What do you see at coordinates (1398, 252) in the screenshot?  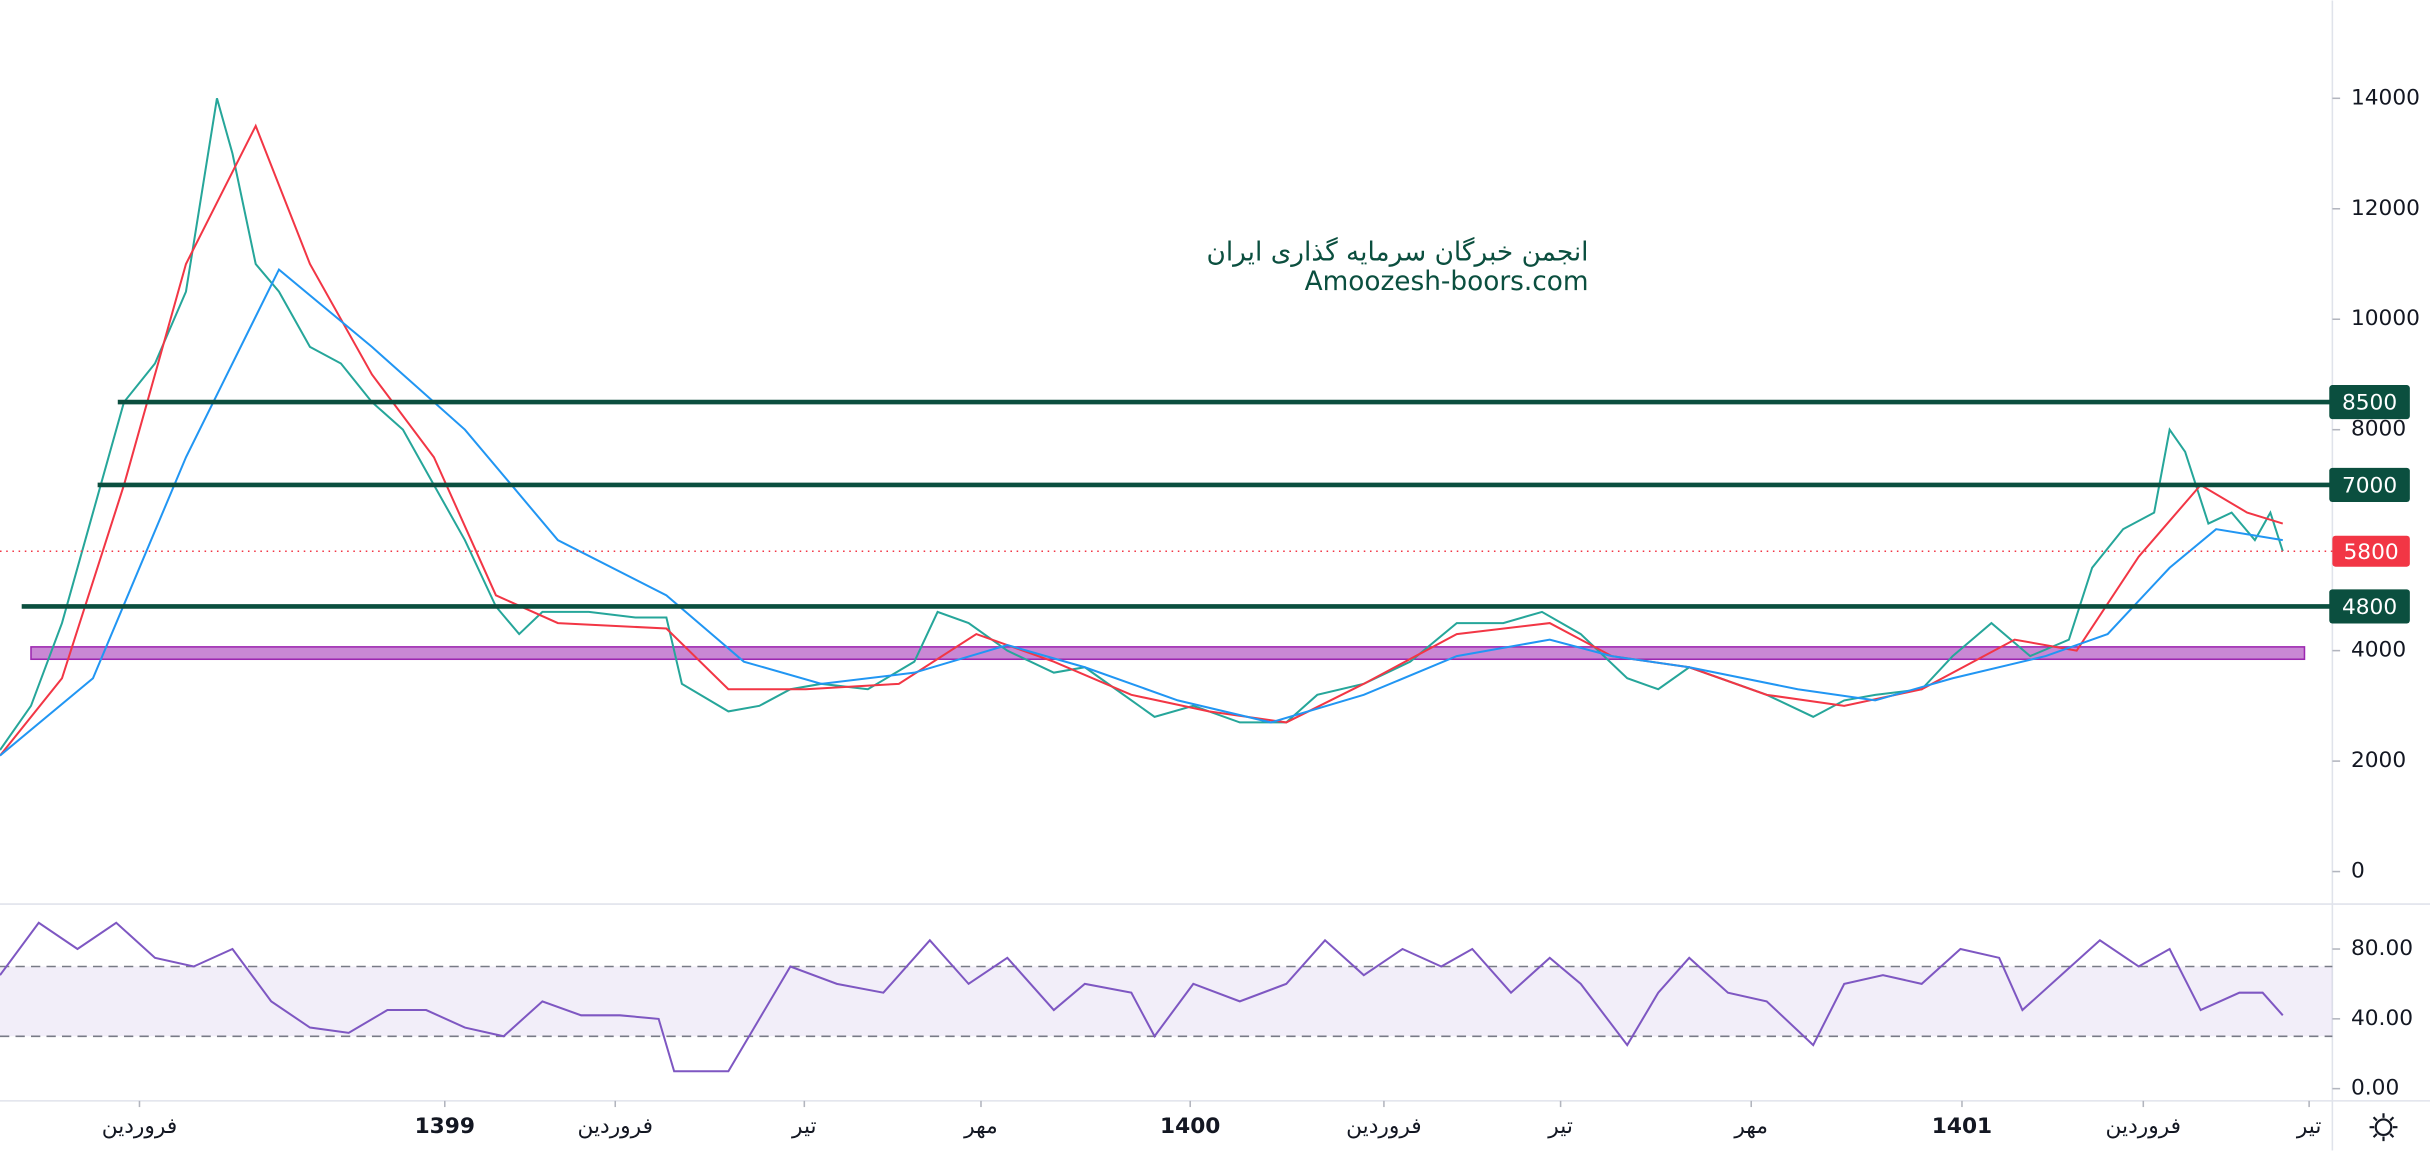 I see `watermark: انجمن خبرگان سرمایه گذاری ایران` at bounding box center [1398, 252].